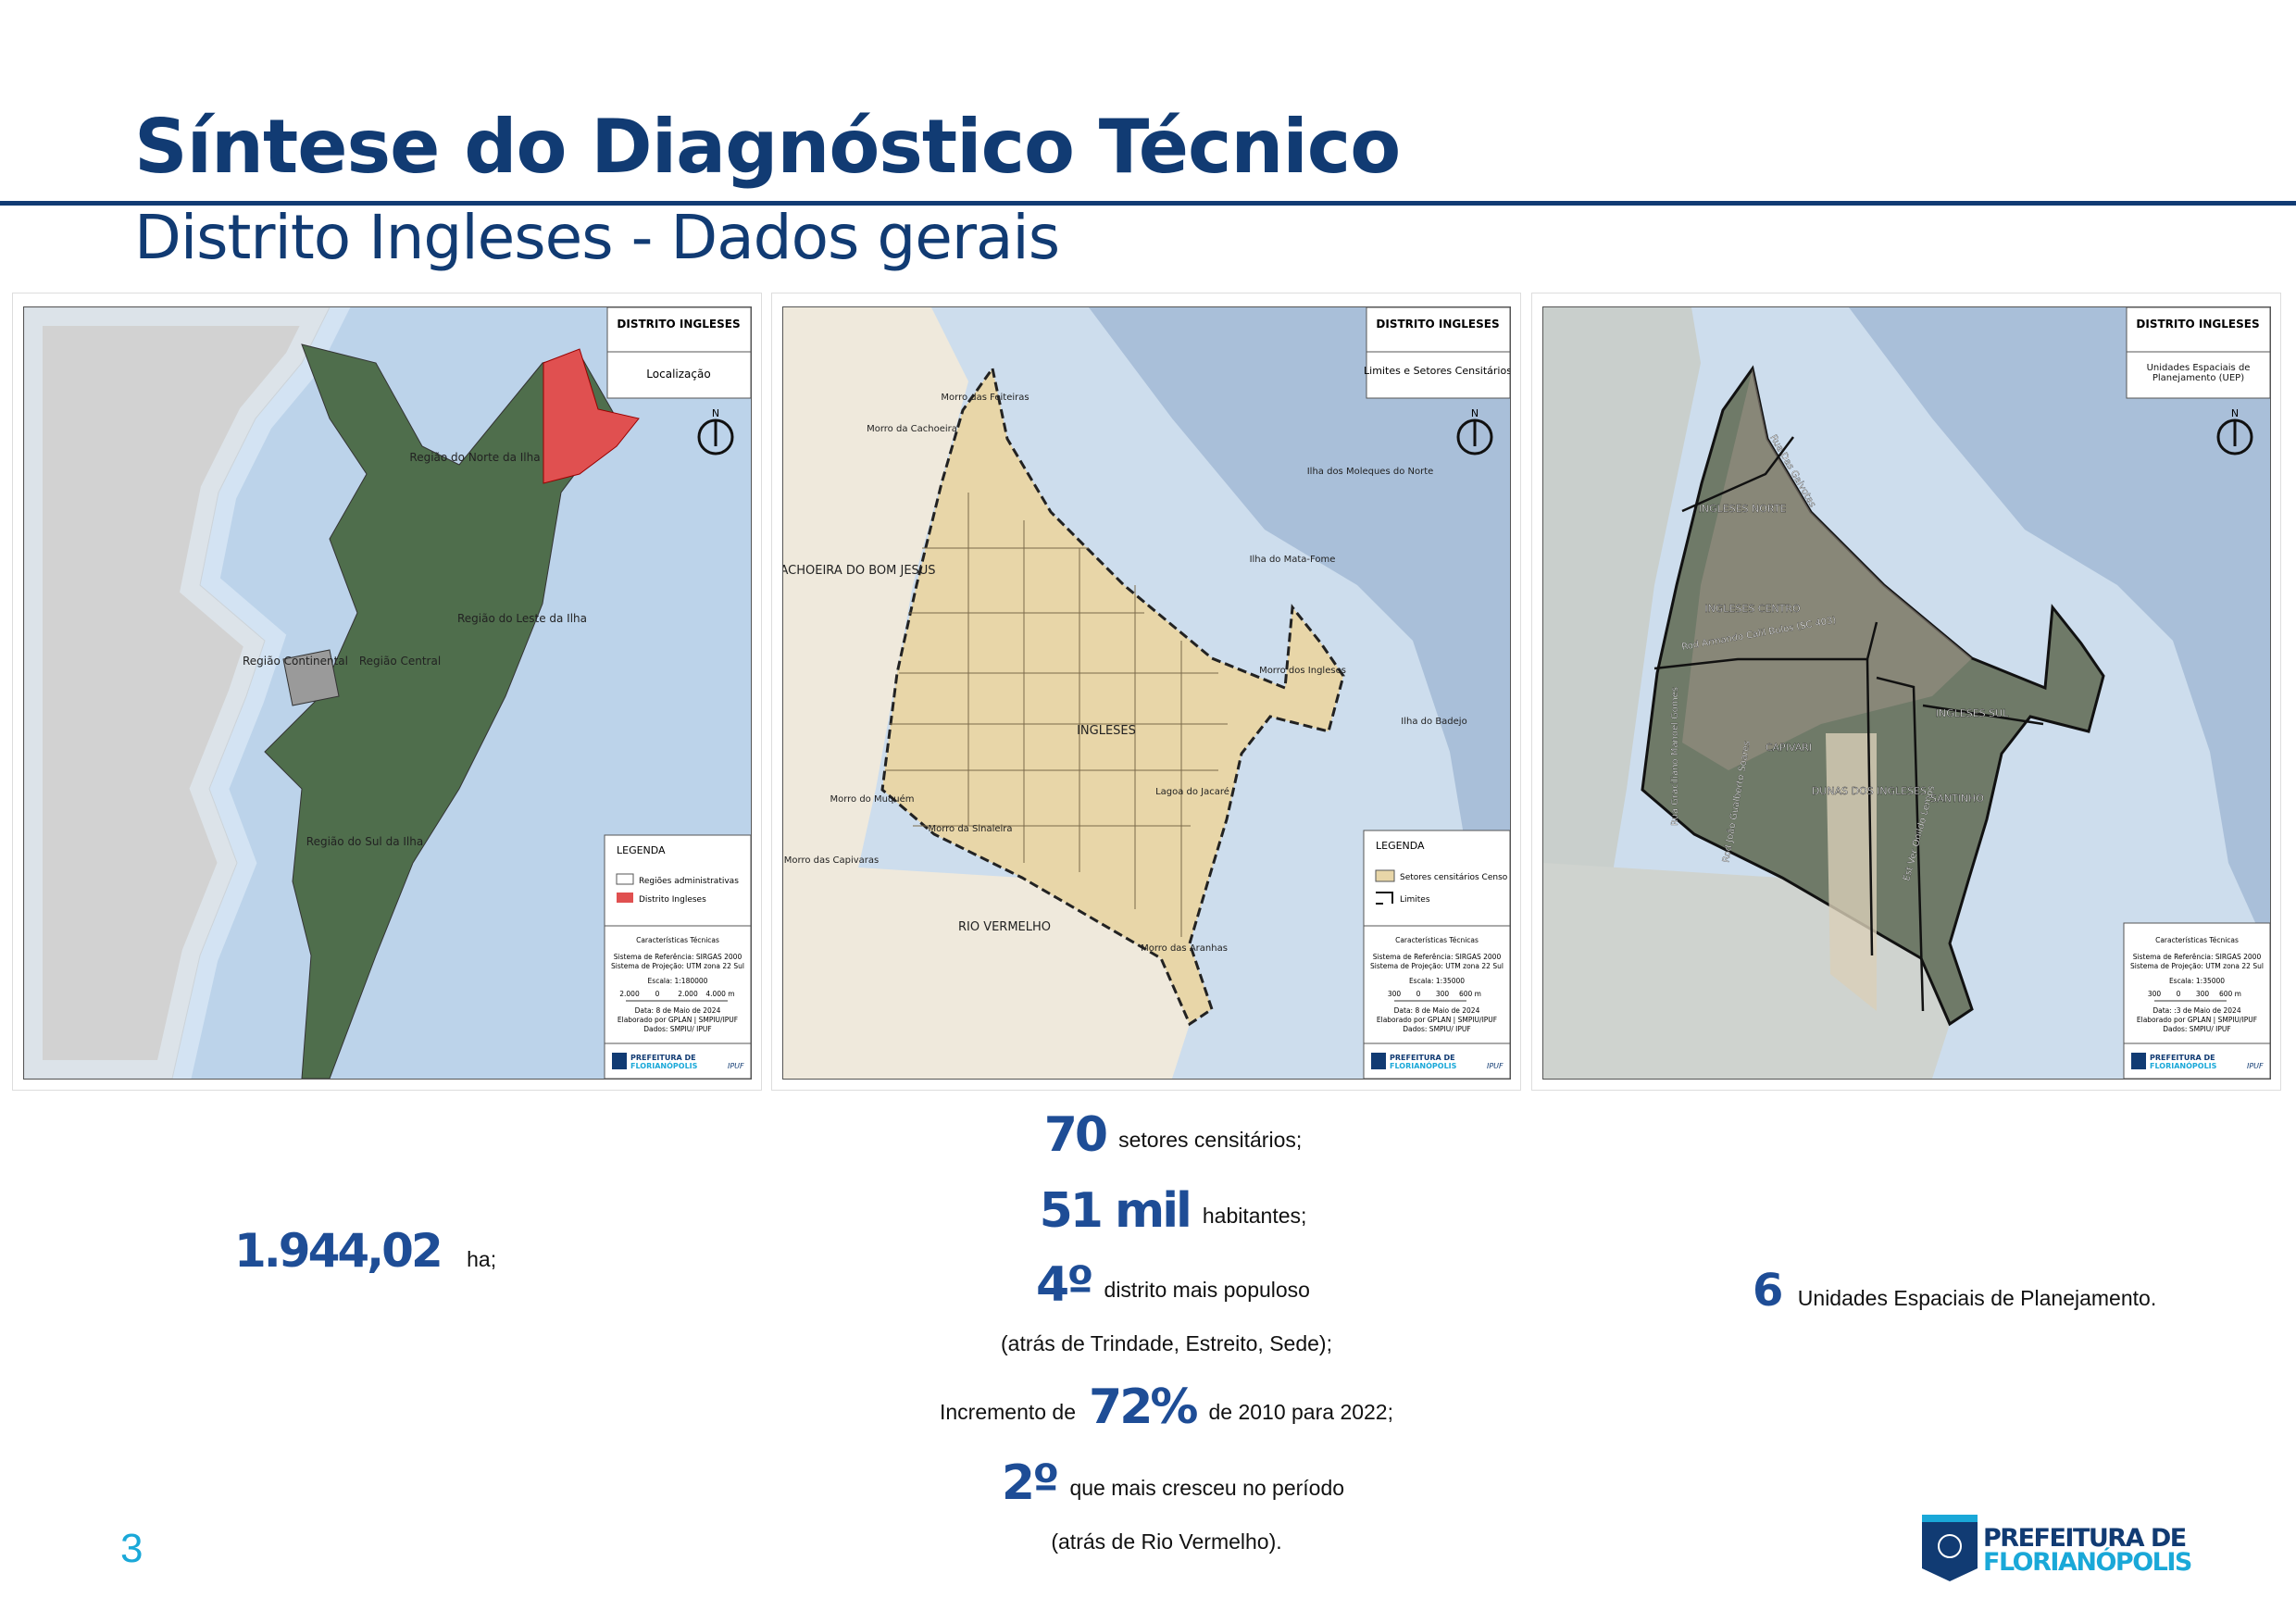  I want to click on stat-rank-note: (atrás de Trindade, Estreito, Sede);, so click(1166, 1343).